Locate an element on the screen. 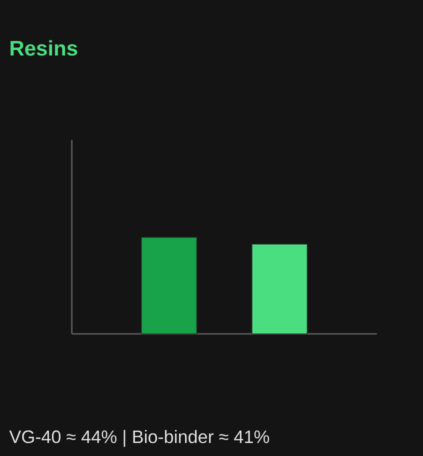  text: VG-40 ≈ 44% | Bio-binder ≈ 41% is located at coordinates (139, 438).